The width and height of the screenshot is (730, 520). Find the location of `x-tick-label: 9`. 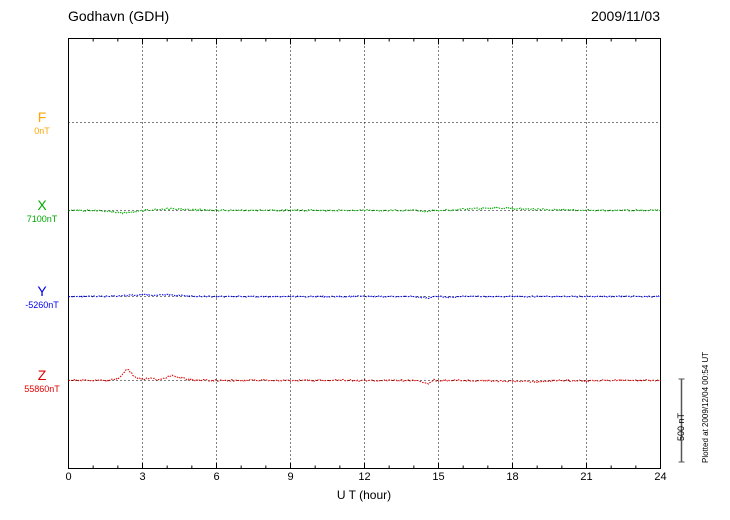

x-tick-label: 9 is located at coordinates (290, 477).